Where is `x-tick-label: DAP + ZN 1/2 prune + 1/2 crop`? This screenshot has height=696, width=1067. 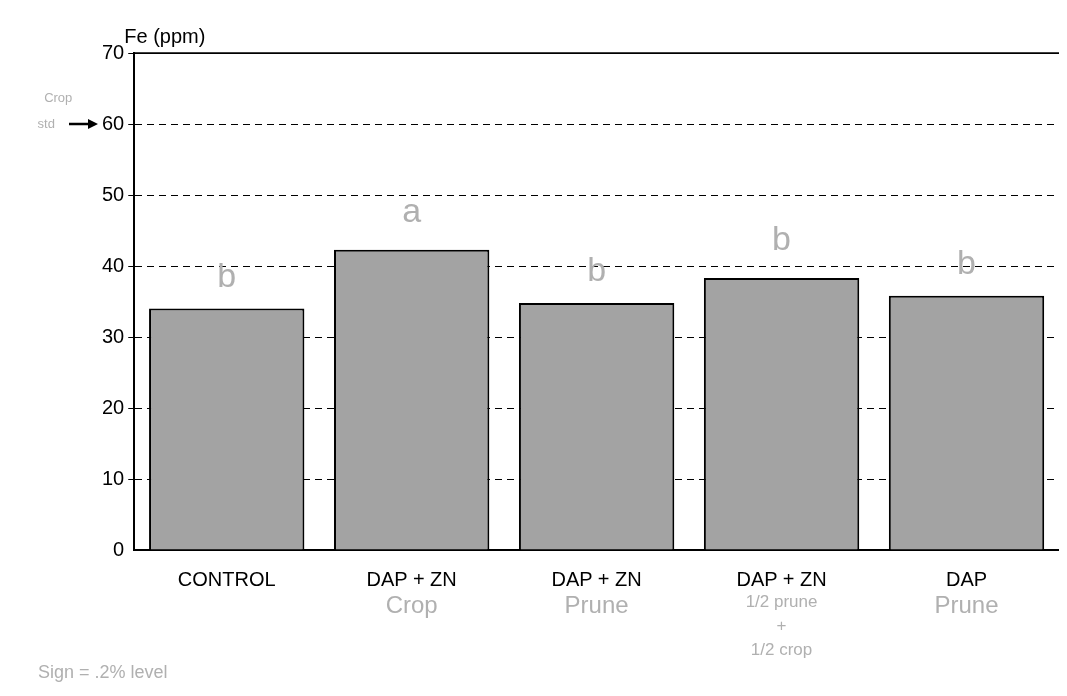
x-tick-label: DAP + ZN 1/2 prune + 1/2 crop is located at coordinates (781, 613).